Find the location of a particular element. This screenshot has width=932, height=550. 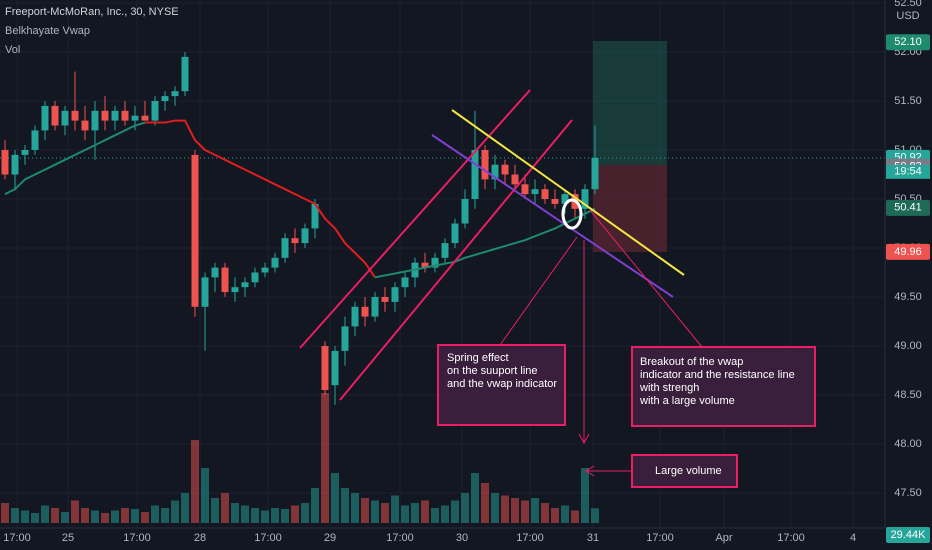

x-tick-label: 30 is located at coordinates (462, 538).